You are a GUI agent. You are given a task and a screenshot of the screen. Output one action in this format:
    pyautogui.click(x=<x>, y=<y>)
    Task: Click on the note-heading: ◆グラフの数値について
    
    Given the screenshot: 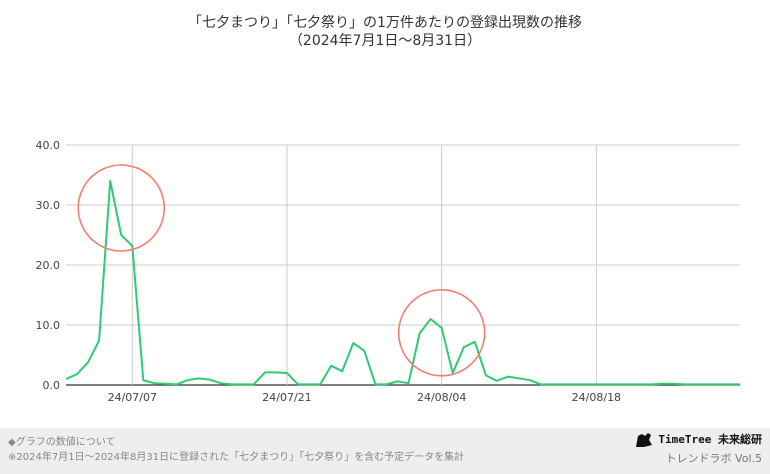 What is the action you would take?
    pyautogui.click(x=62, y=442)
    